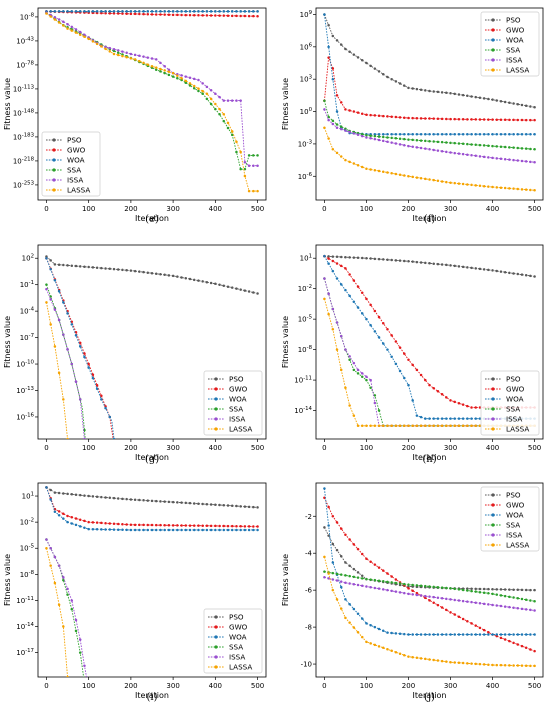  I want to click on series-lassa, so click(57, 611).